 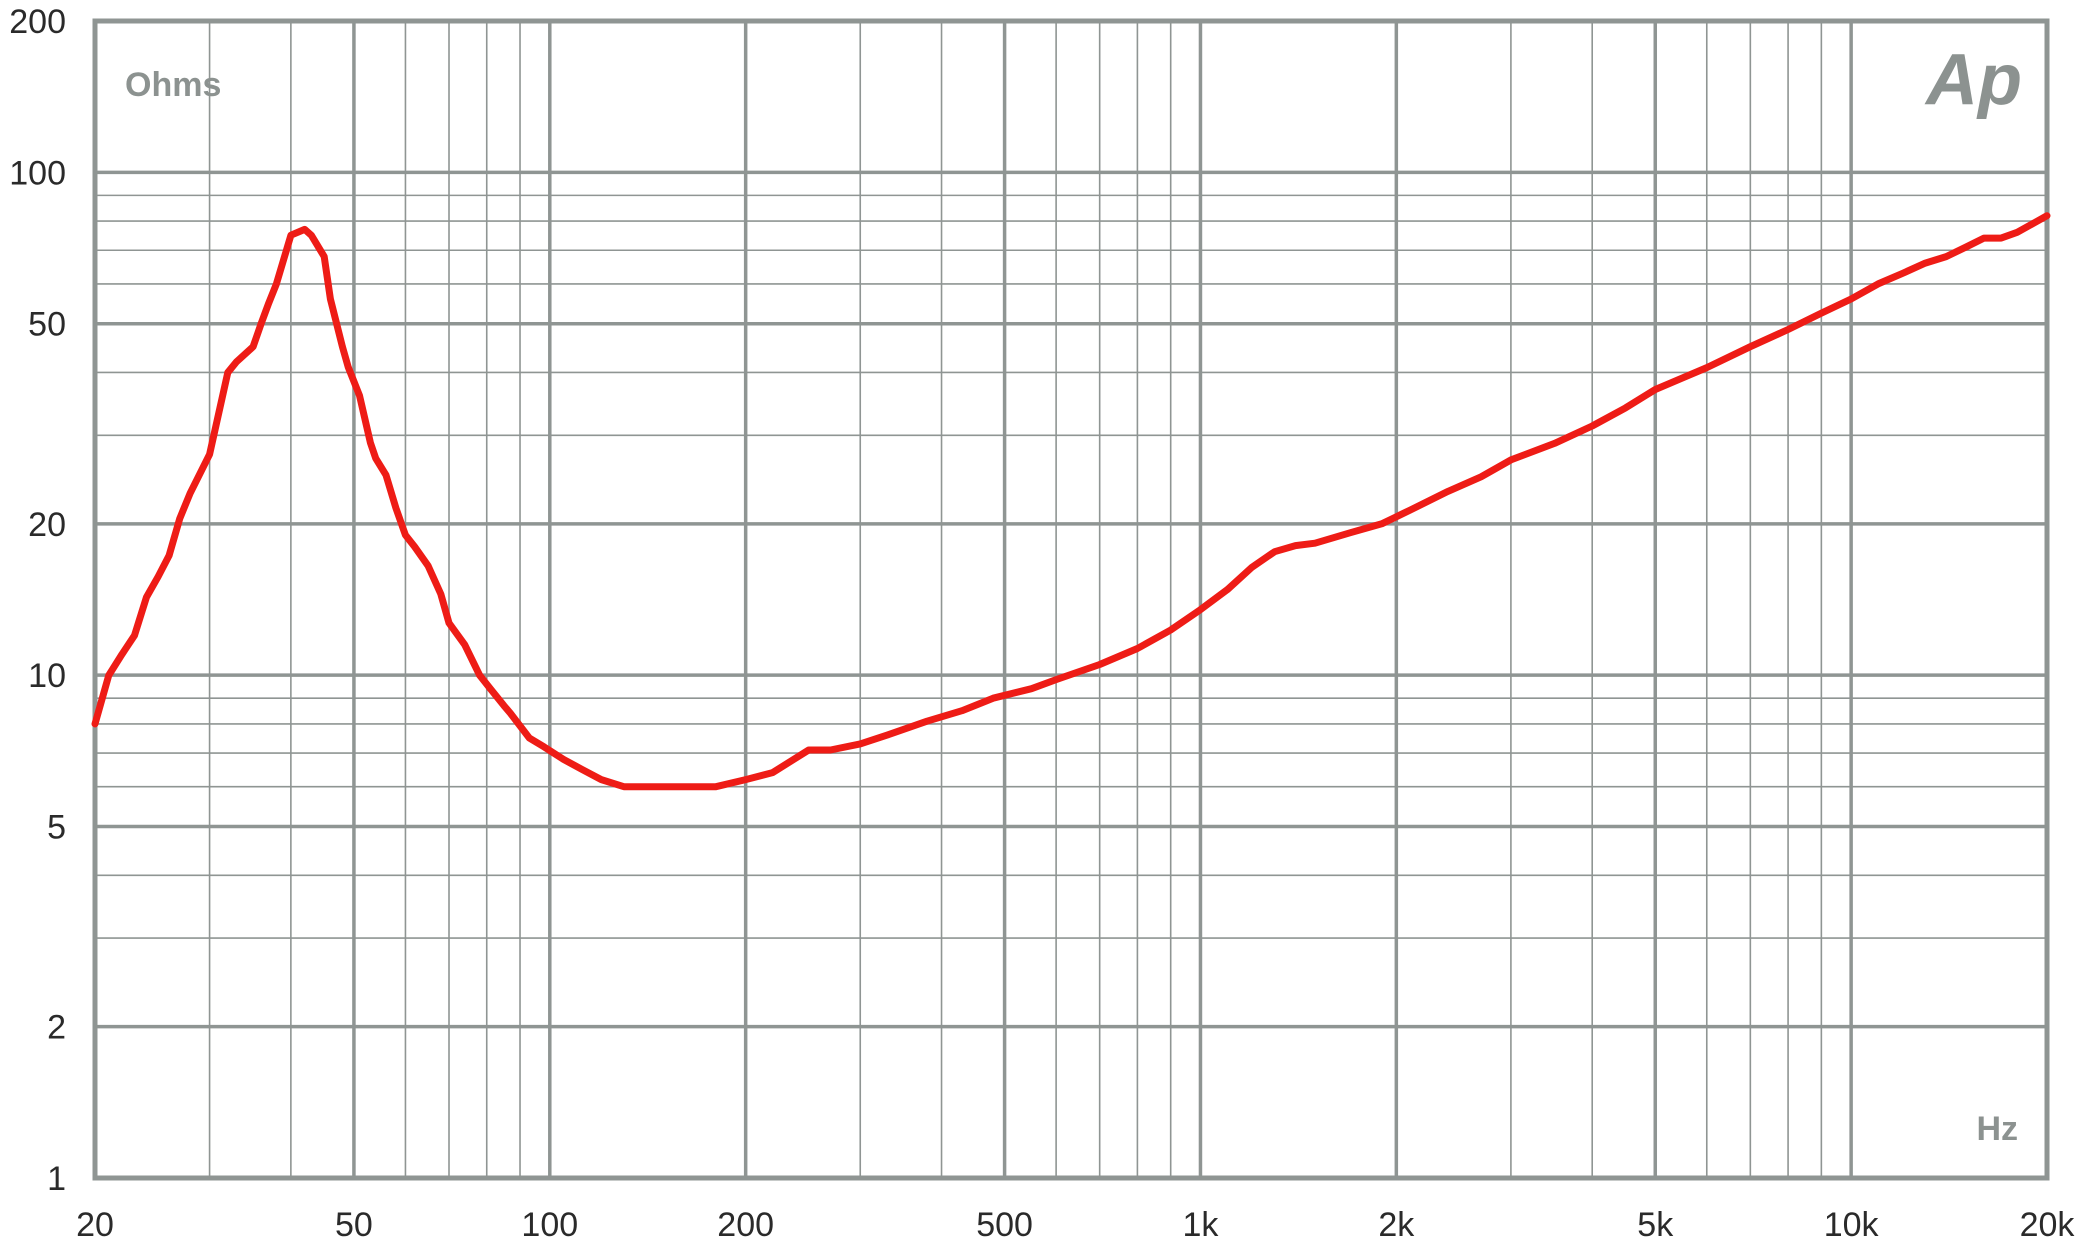 What do you see at coordinates (745, 1225) in the screenshot?
I see `x-tick-label: 200` at bounding box center [745, 1225].